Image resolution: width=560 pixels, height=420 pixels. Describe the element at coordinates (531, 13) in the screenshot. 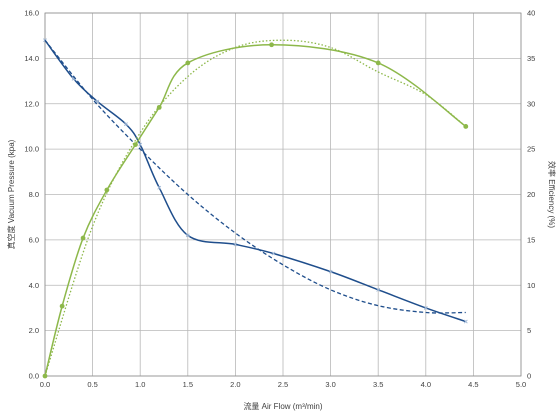

I see `y-right-tick-label: 40` at that location.